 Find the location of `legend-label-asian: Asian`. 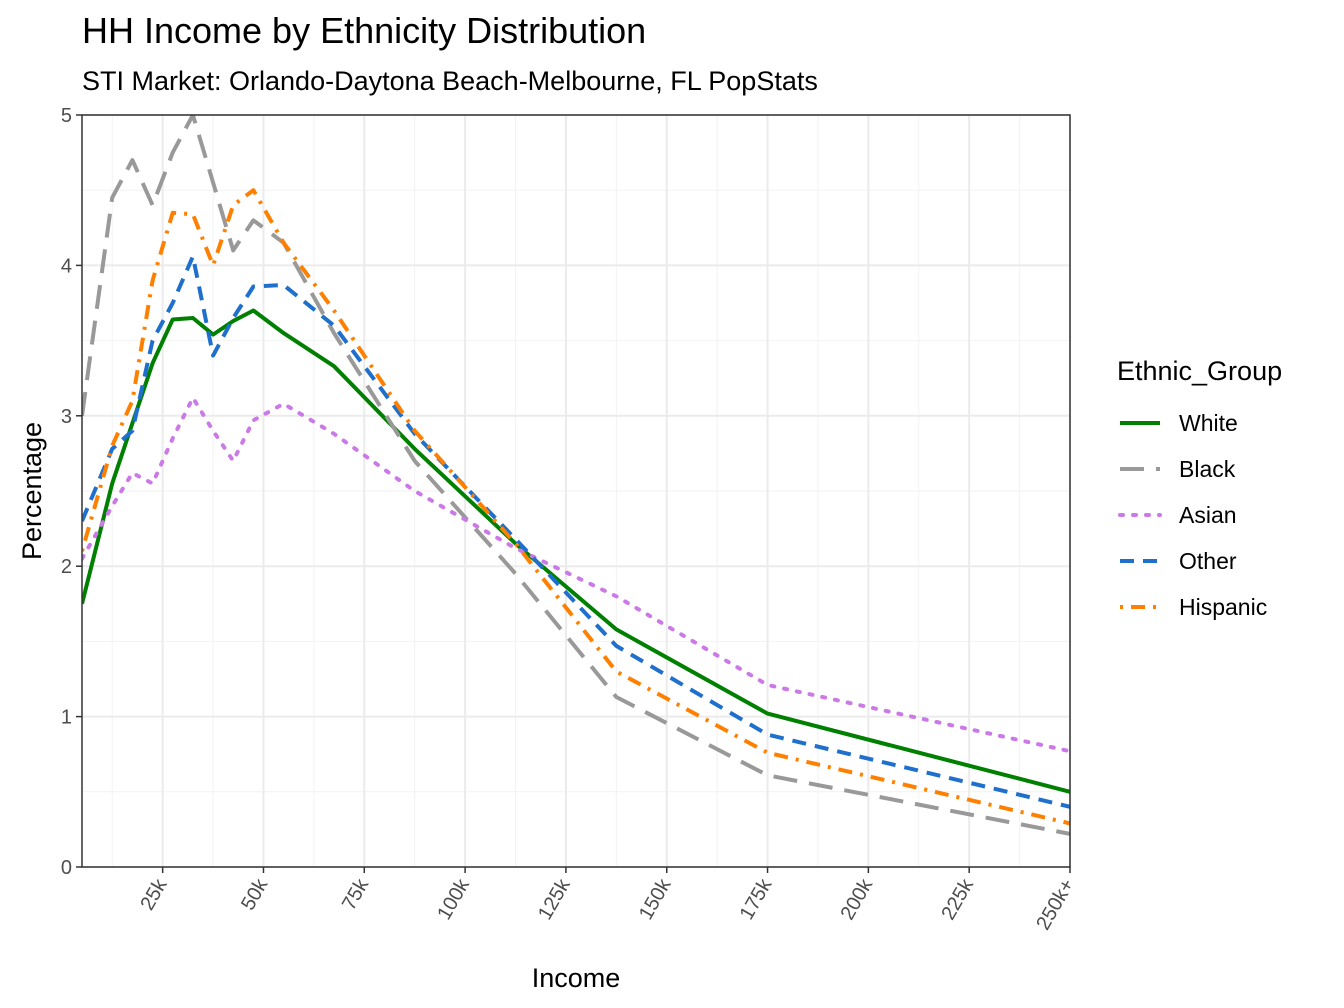

legend-label-asian: Asian is located at coordinates (1208, 515).